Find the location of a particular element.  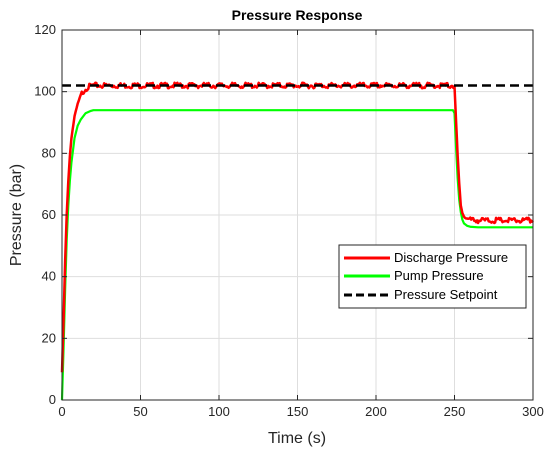

y-tick-label: 100 is located at coordinates (45, 91).